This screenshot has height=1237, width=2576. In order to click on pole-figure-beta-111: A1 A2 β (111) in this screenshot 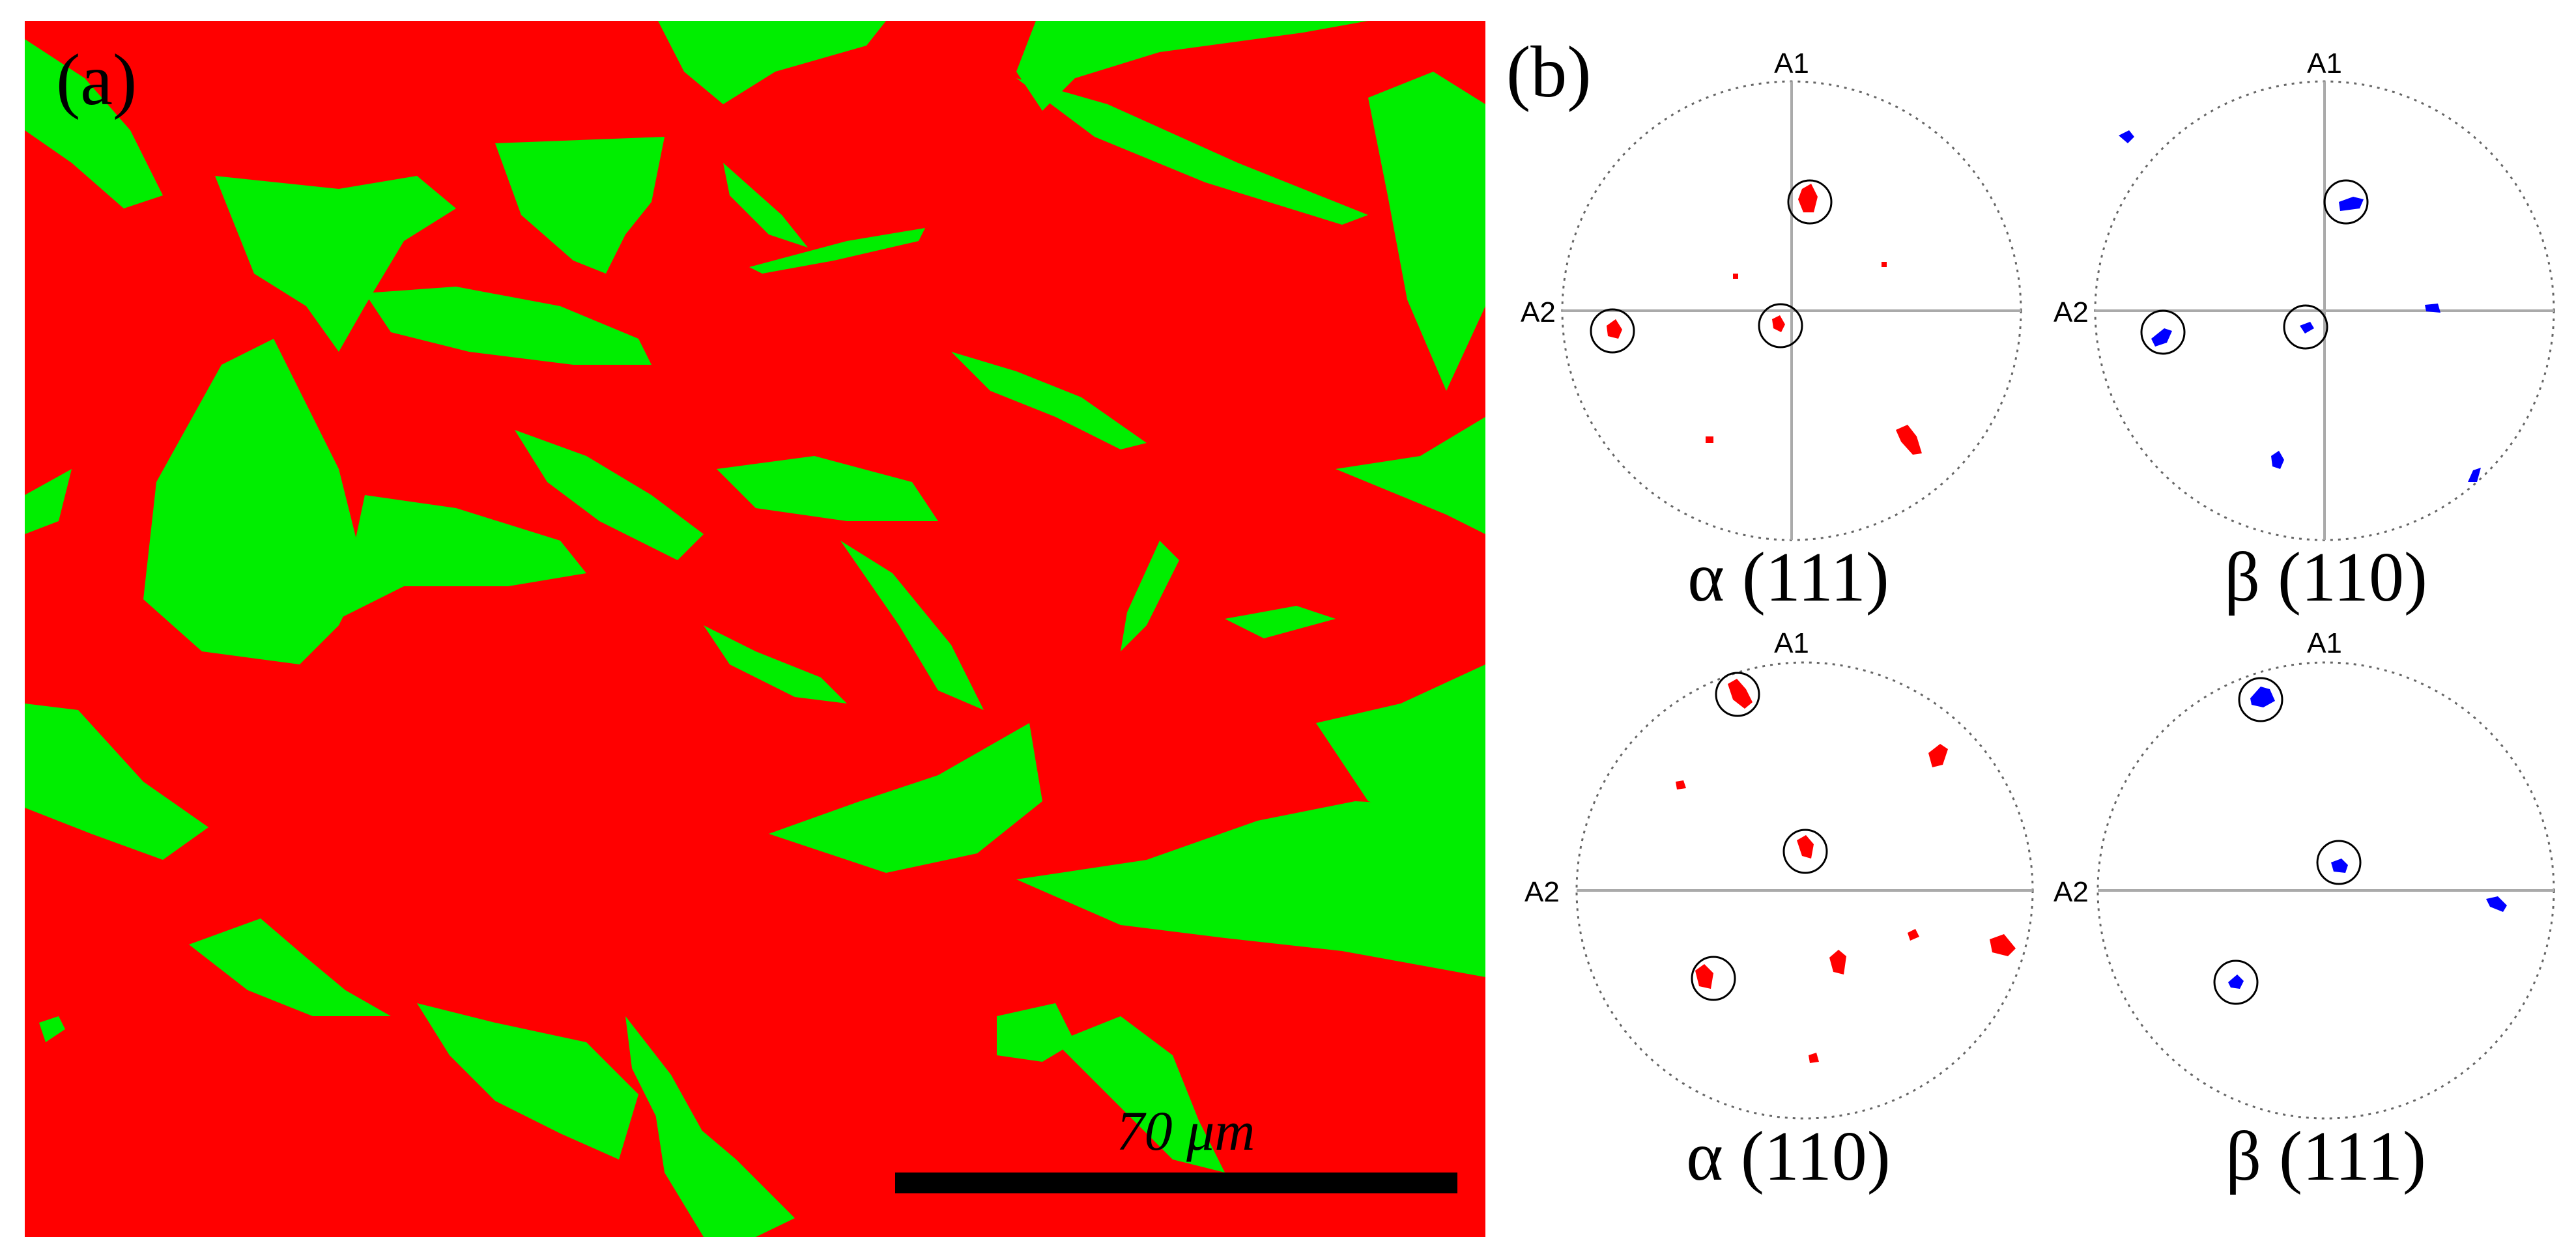, I will do `click(2304, 911)`.